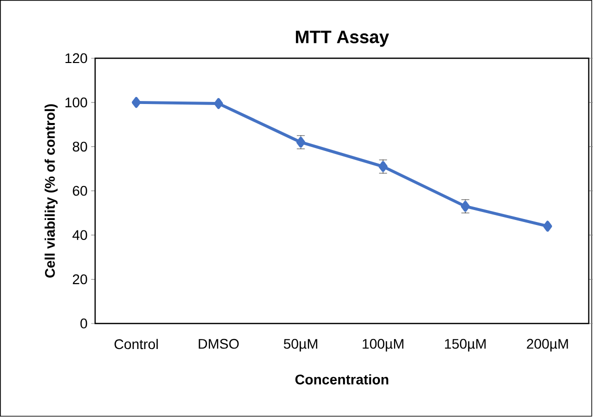  I want to click on x-axis-title: Concentration, so click(341, 379).